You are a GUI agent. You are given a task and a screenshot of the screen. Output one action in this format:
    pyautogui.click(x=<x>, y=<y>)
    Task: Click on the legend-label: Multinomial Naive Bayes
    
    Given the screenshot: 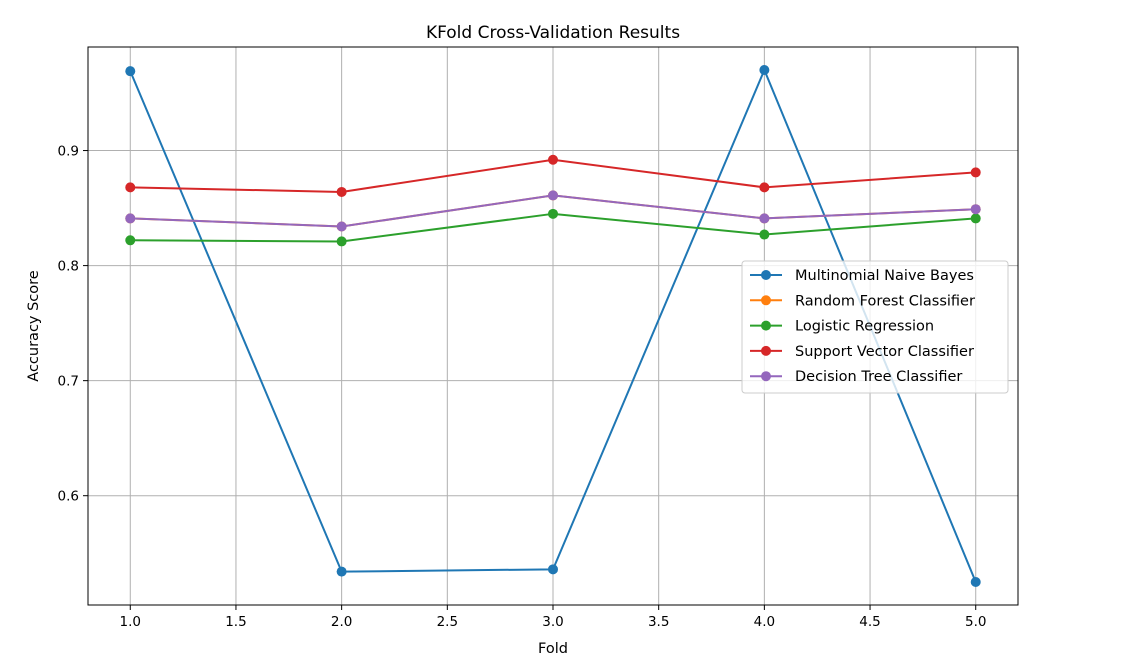 What is the action you would take?
    pyautogui.click(x=884, y=276)
    